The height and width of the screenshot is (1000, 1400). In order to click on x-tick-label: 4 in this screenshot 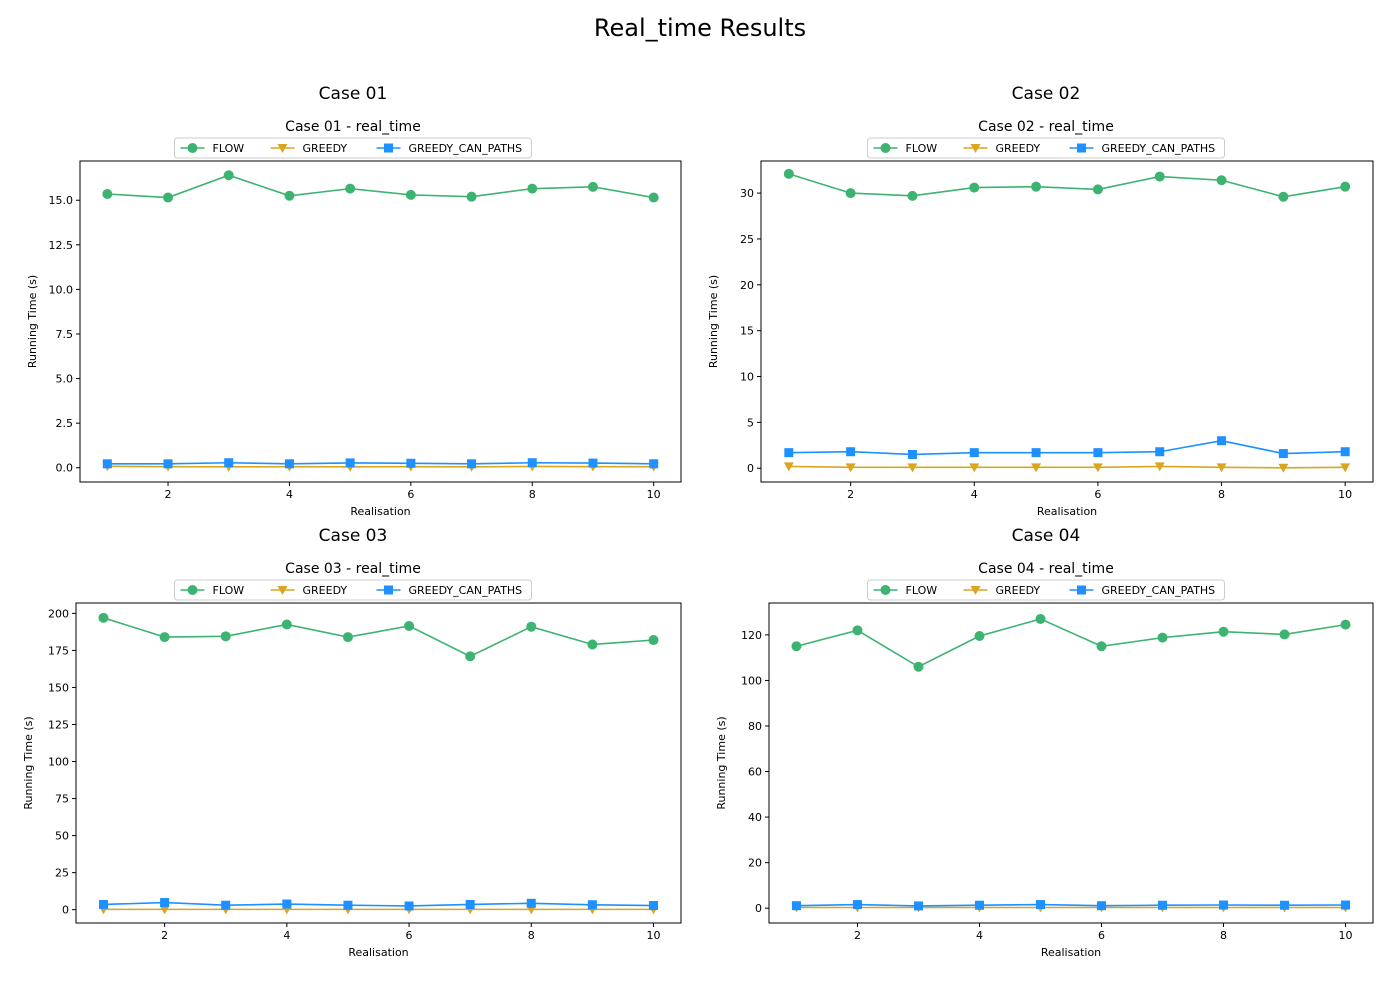, I will do `click(979, 935)`.